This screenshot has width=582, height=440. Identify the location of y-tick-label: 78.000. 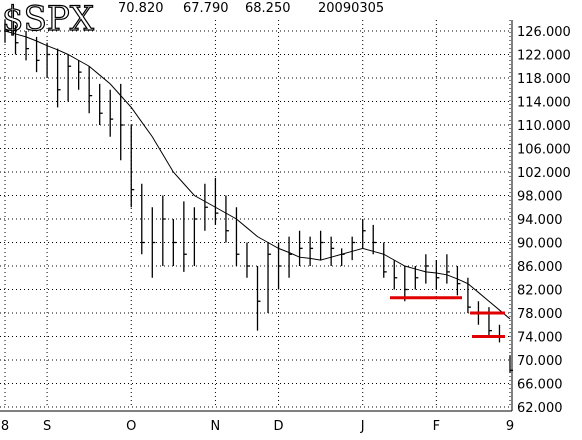
(540, 314).